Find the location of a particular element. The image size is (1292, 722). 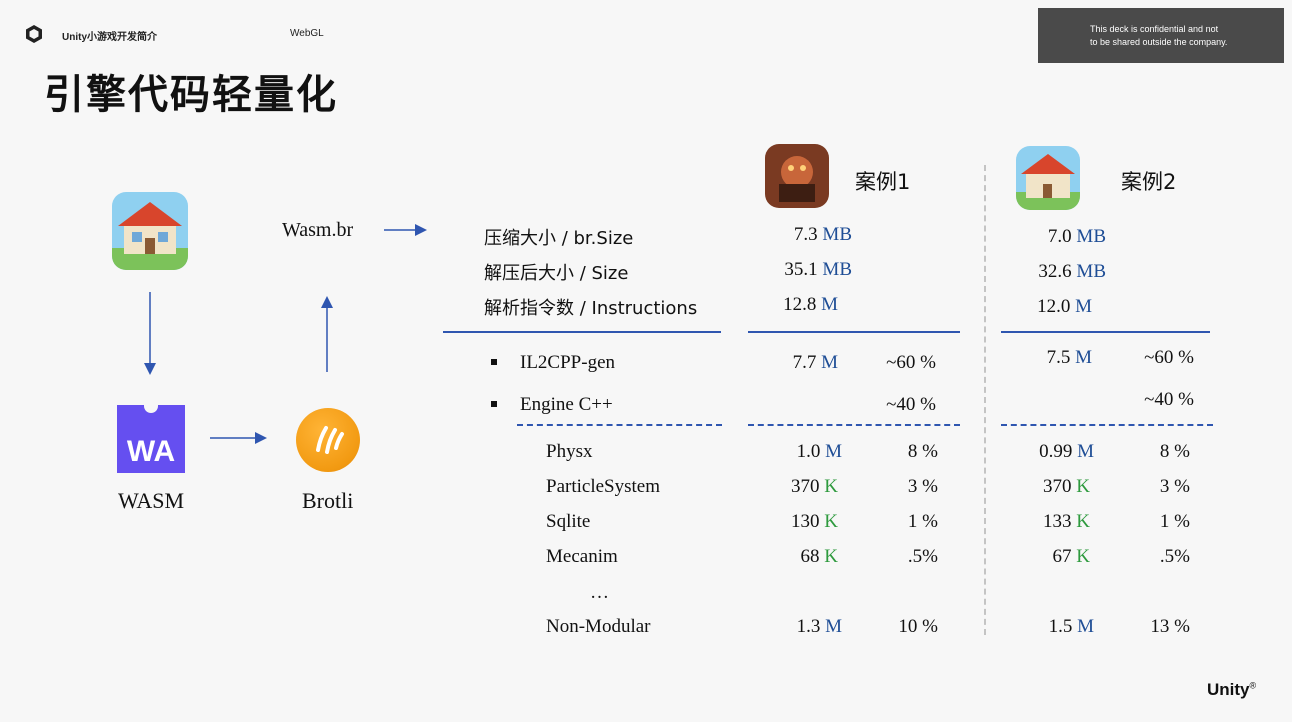

summary-label: 解析指令数 / Instructions is located at coordinates (591, 308).